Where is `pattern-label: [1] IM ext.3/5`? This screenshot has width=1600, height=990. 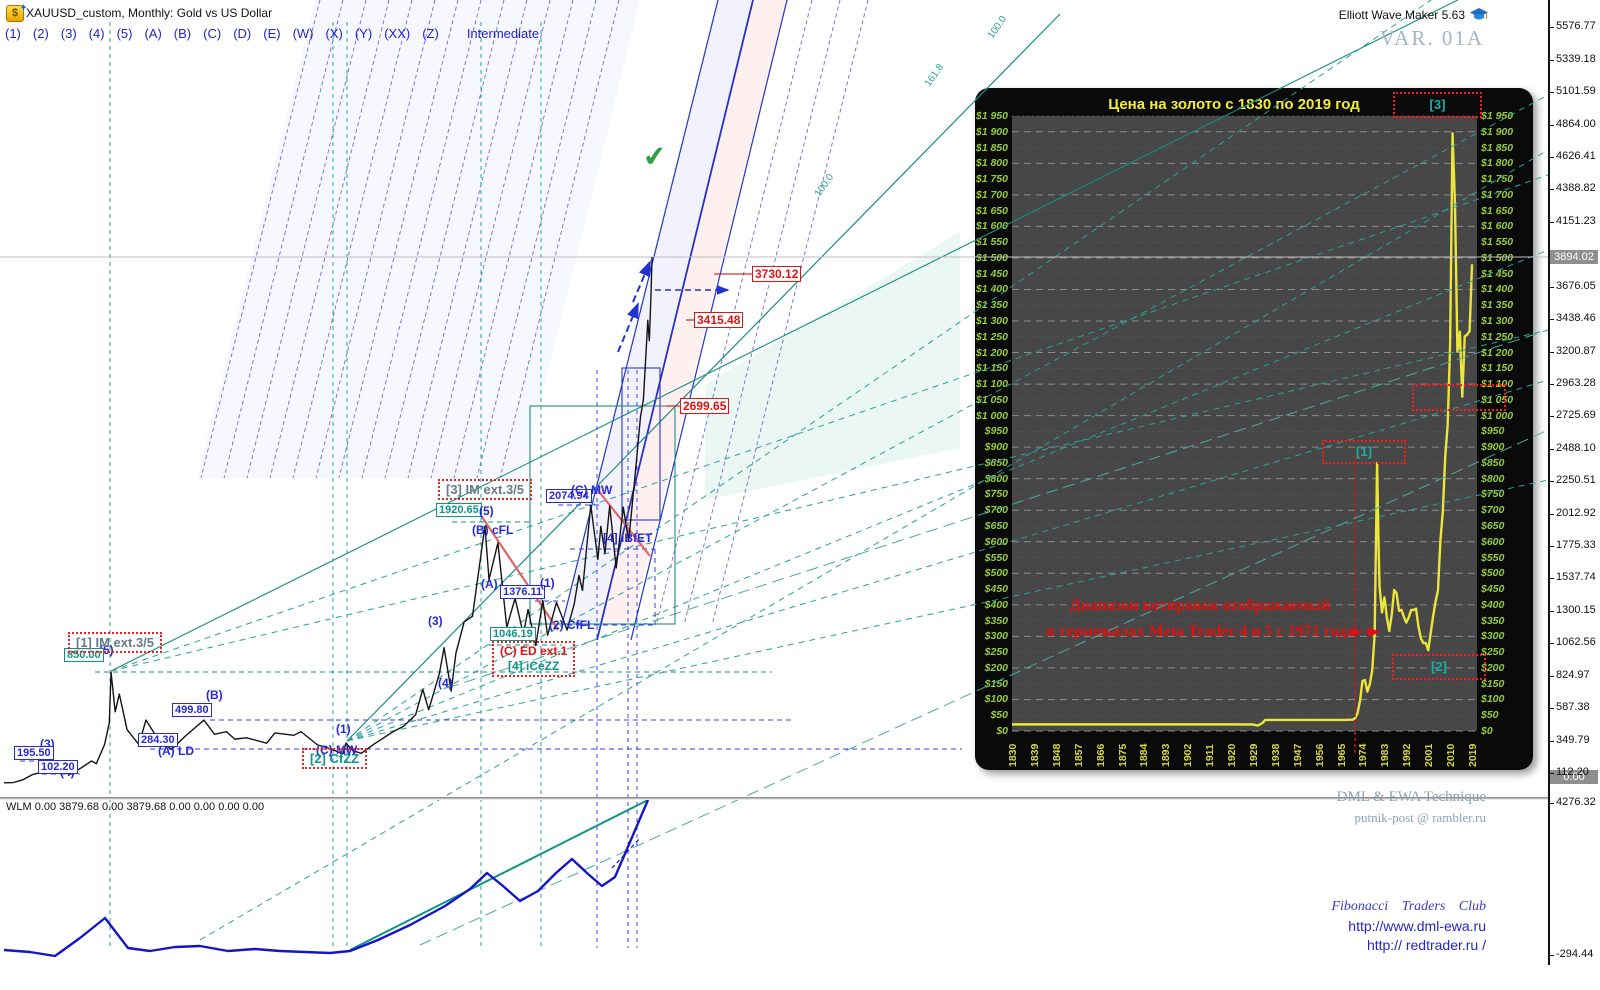 pattern-label: [1] IM ext.3/5 is located at coordinates (115, 642).